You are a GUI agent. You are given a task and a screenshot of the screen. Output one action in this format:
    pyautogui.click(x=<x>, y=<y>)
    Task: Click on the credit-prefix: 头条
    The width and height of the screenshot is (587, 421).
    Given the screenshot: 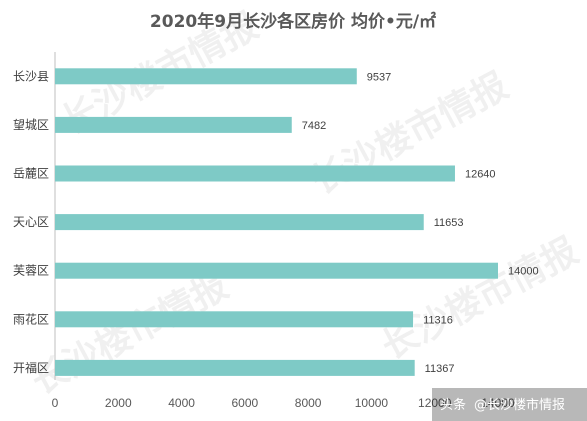 What is the action you would take?
    pyautogui.click(x=453, y=405)
    